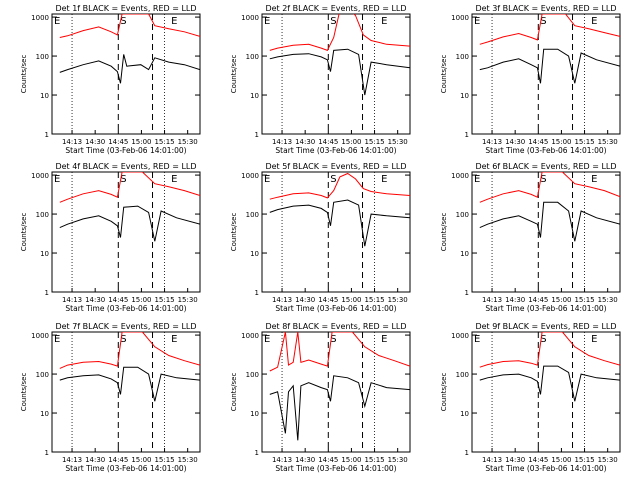 The image size is (640, 480). What do you see at coordinates (335, 8) in the screenshot?
I see `panel-title: Det 2f BLACK = Events, RED = LLD` at bounding box center [335, 8].